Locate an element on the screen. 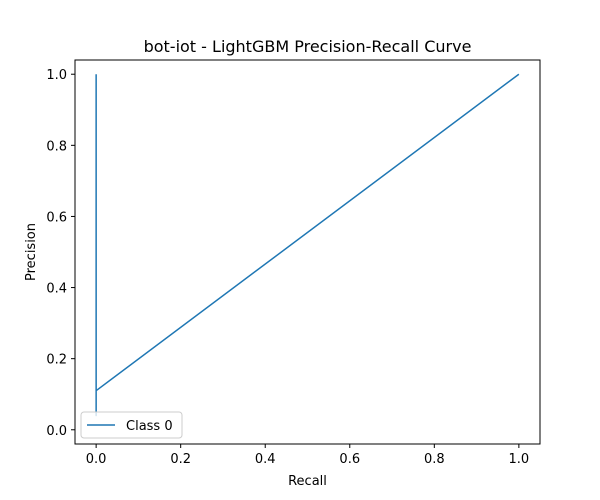 The image size is (600, 500). x-tick-label: 0.0 is located at coordinates (96, 459).